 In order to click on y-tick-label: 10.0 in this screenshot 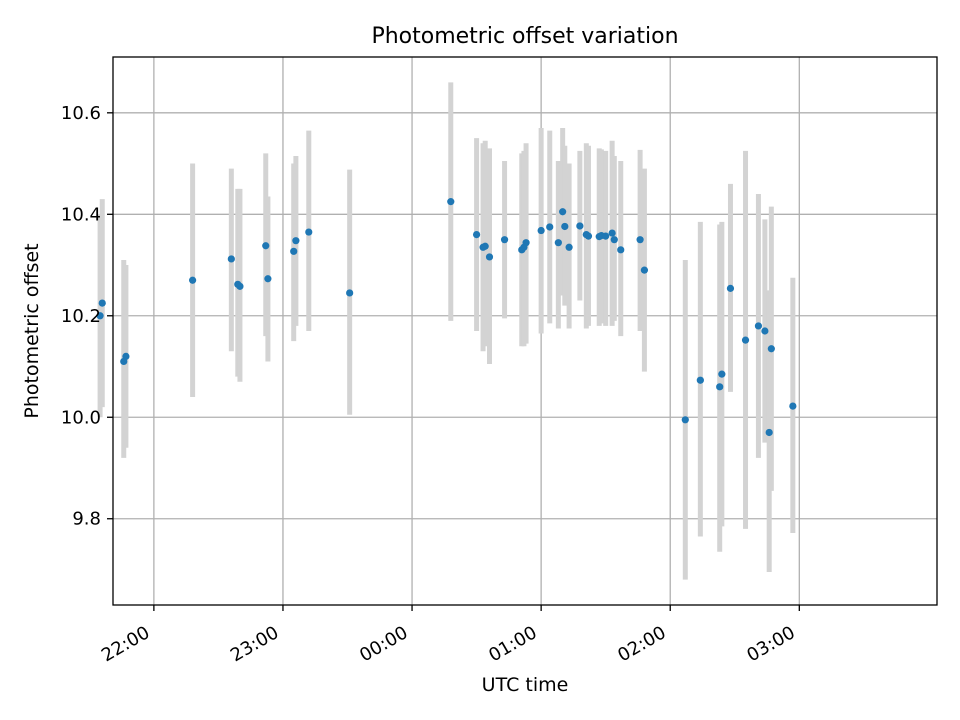, I will do `click(81, 417)`.